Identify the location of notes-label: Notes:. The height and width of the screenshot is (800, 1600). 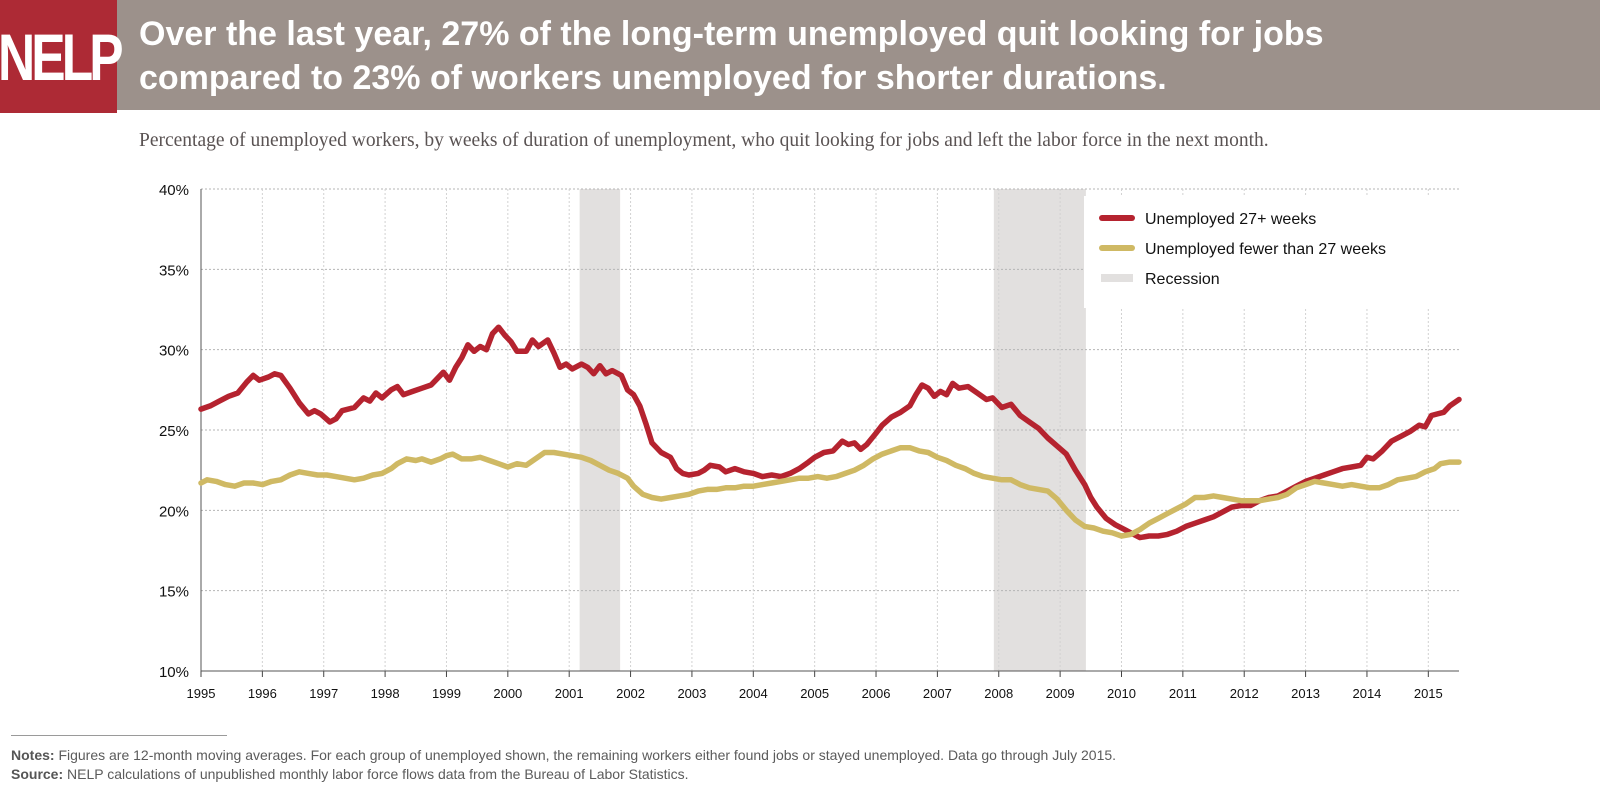
(33, 755).